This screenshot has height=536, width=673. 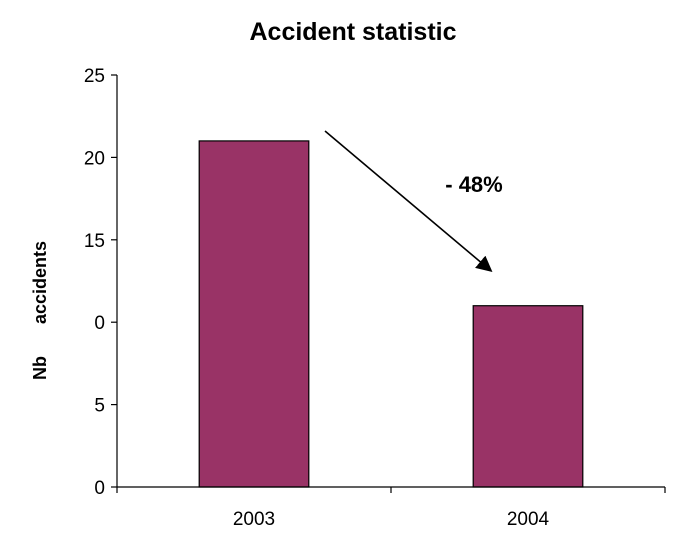 What do you see at coordinates (254, 519) in the screenshot?
I see `x-tick-label-2003: 2003` at bounding box center [254, 519].